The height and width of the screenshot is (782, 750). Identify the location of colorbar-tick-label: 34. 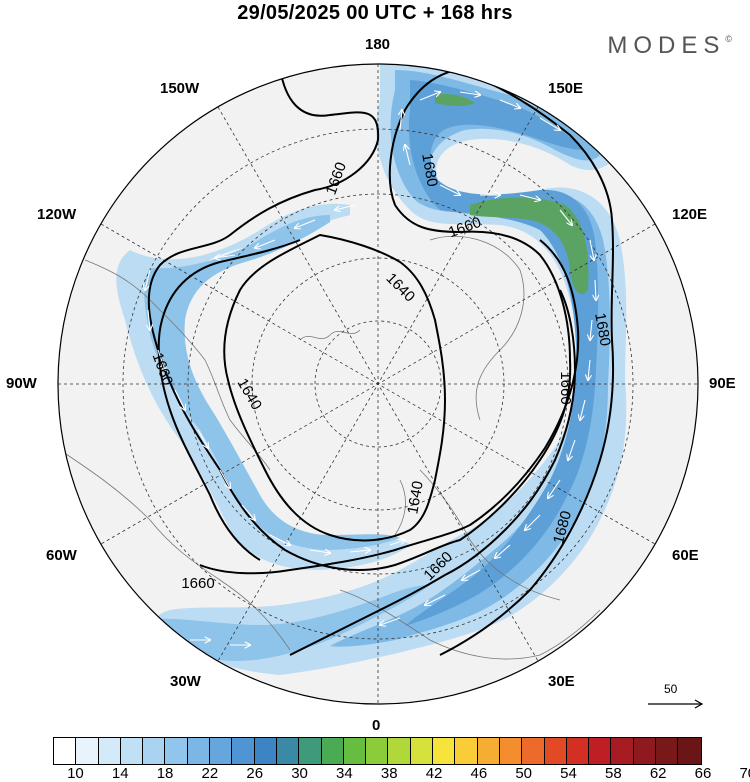
(344, 773).